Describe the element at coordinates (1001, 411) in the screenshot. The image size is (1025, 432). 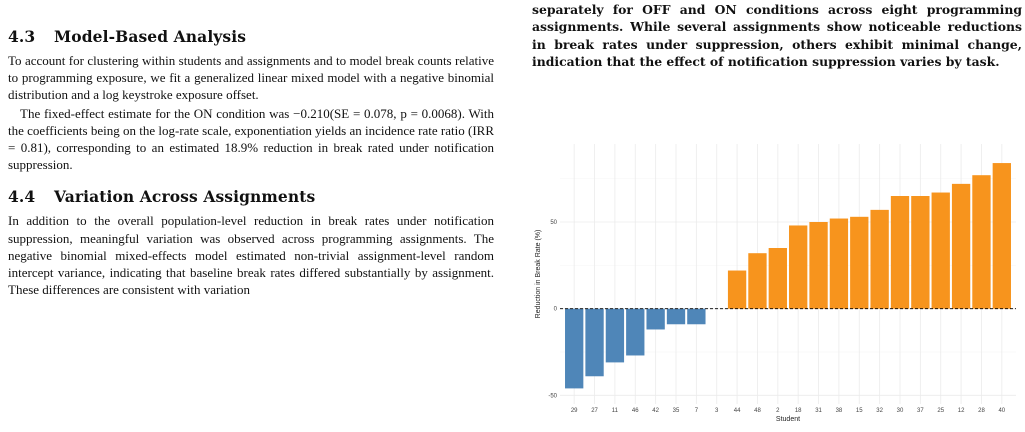
I see `x-tick-label: 40` at that location.